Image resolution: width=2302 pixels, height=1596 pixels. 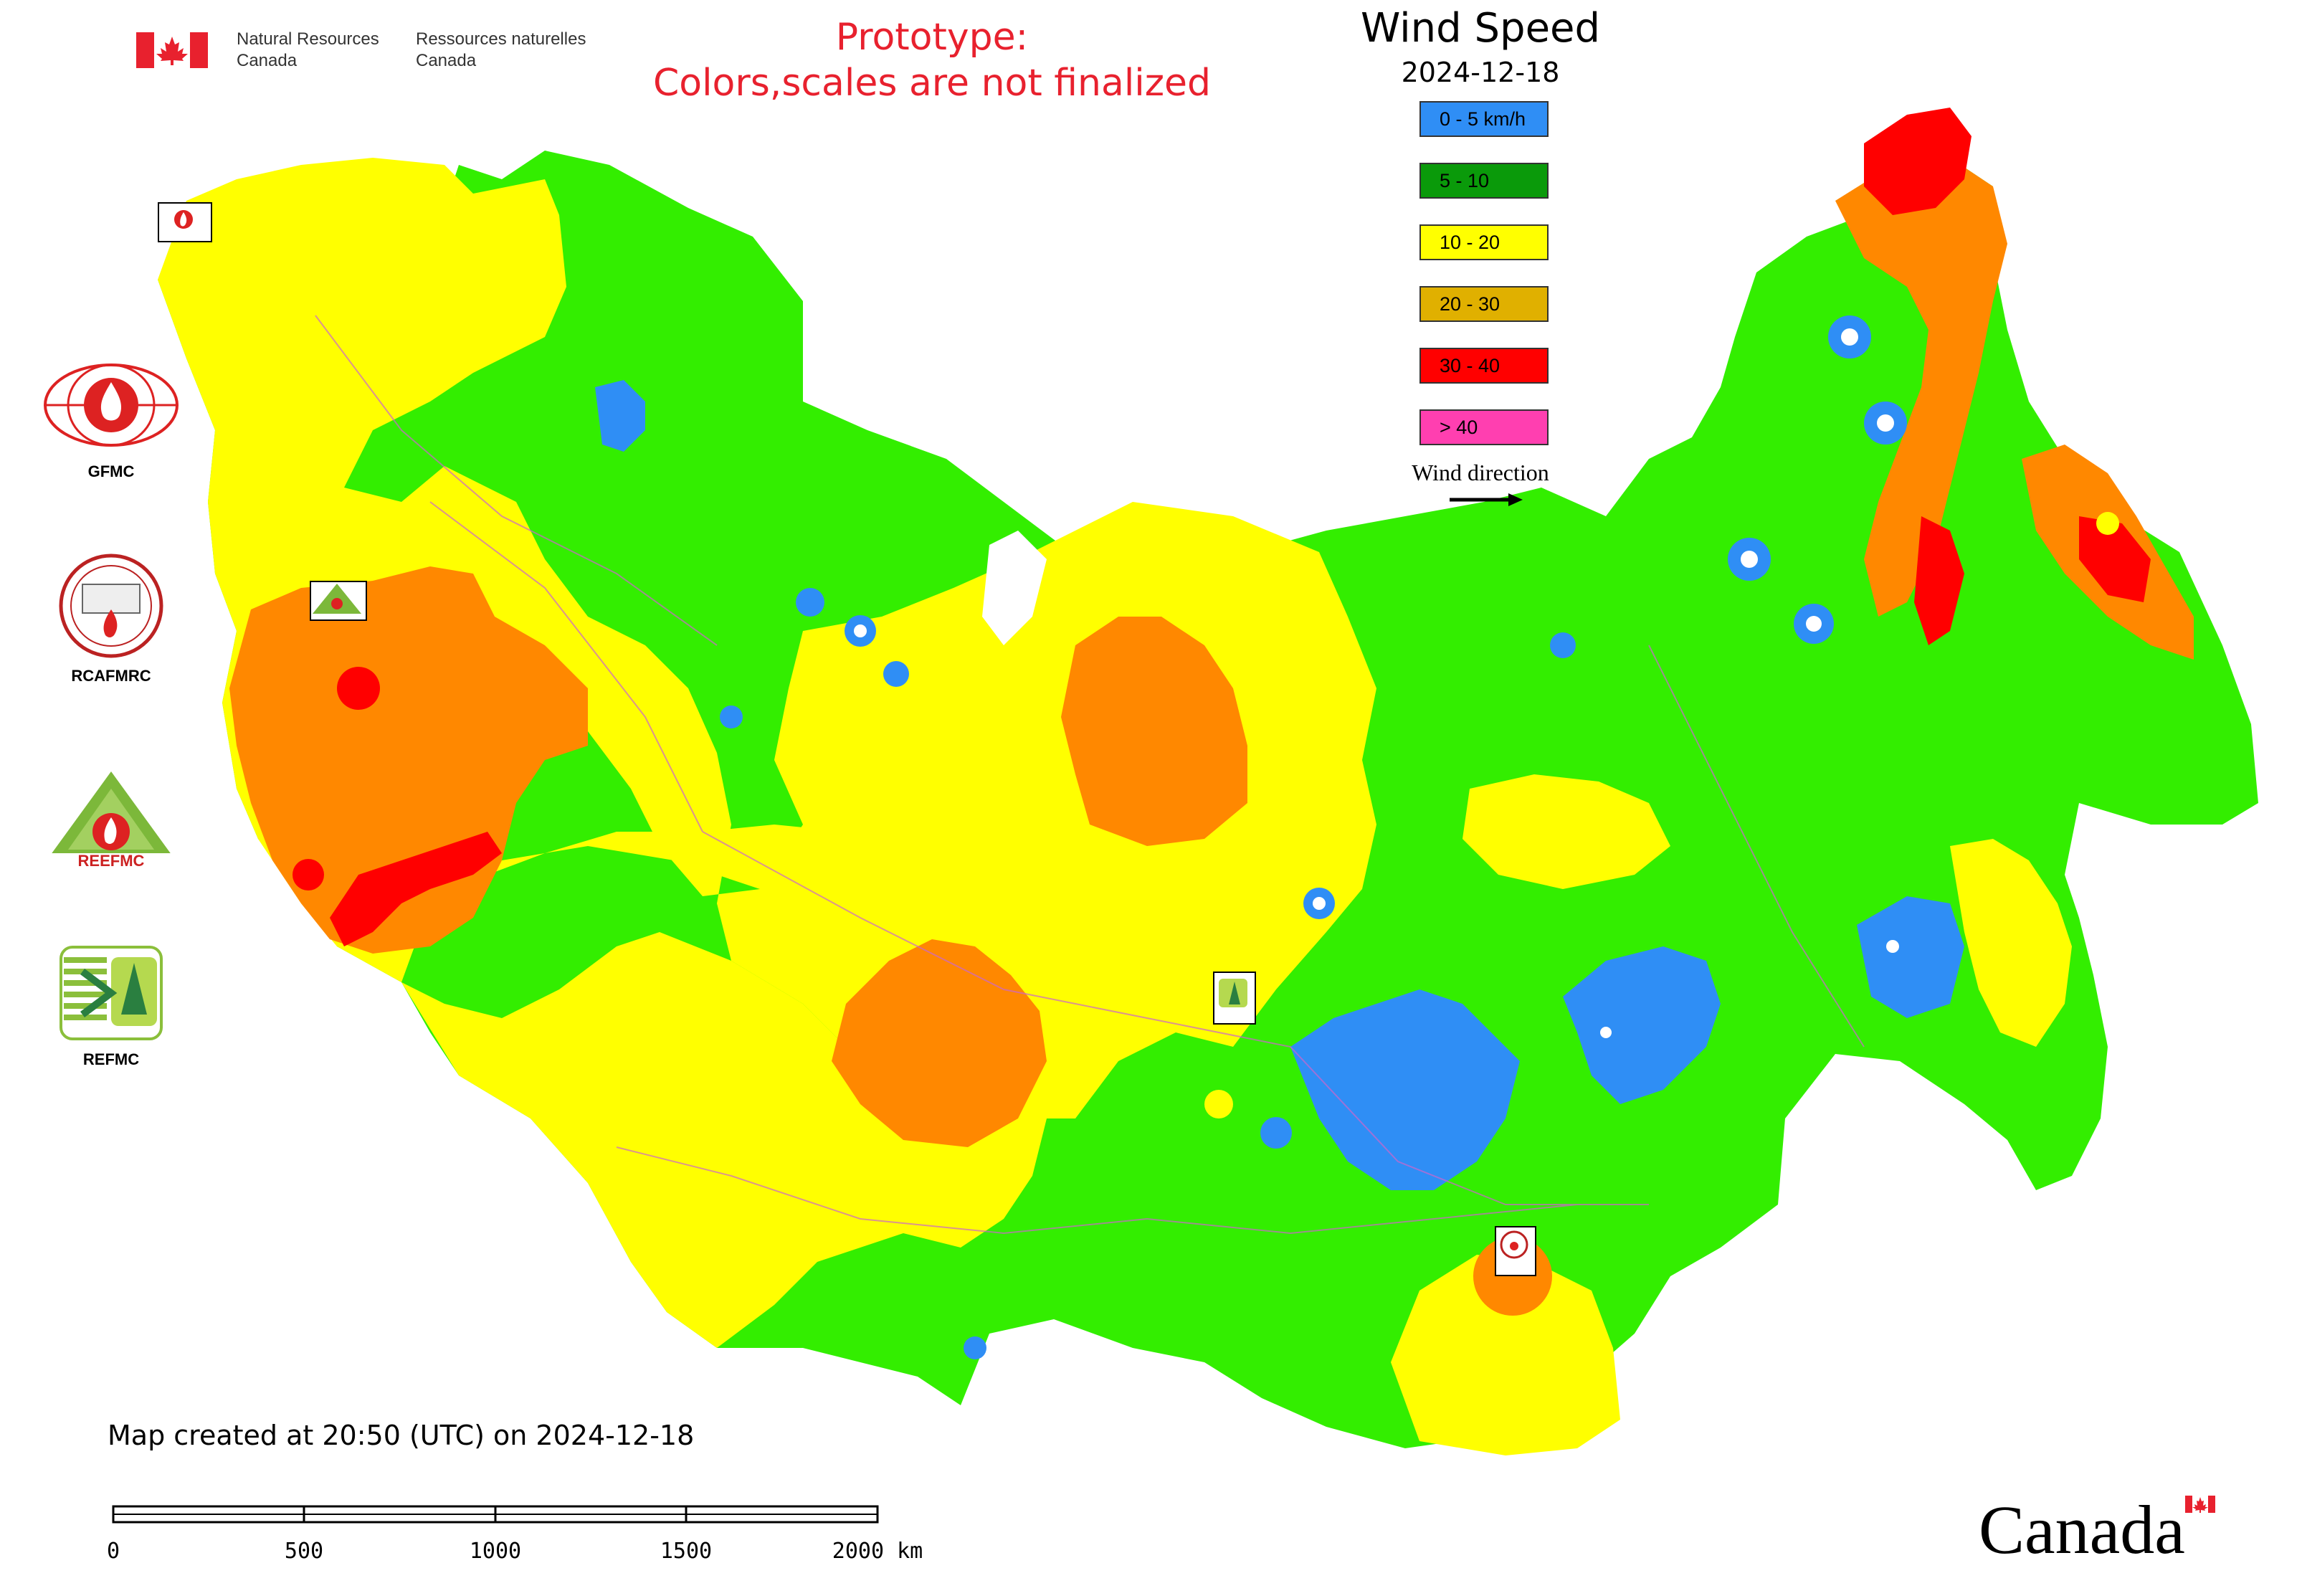 I want to click on reefmc-logo-icon: REEFMC, so click(x=111, y=820).